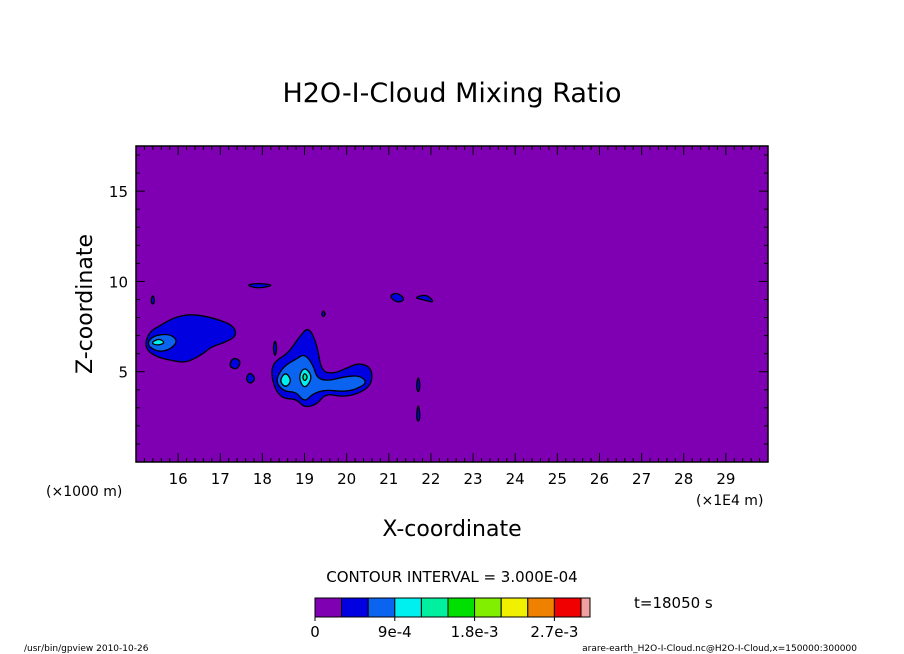  Describe the element at coordinates (475, 632) in the screenshot. I see `colorbar-label-3: 1.8e-3` at that location.